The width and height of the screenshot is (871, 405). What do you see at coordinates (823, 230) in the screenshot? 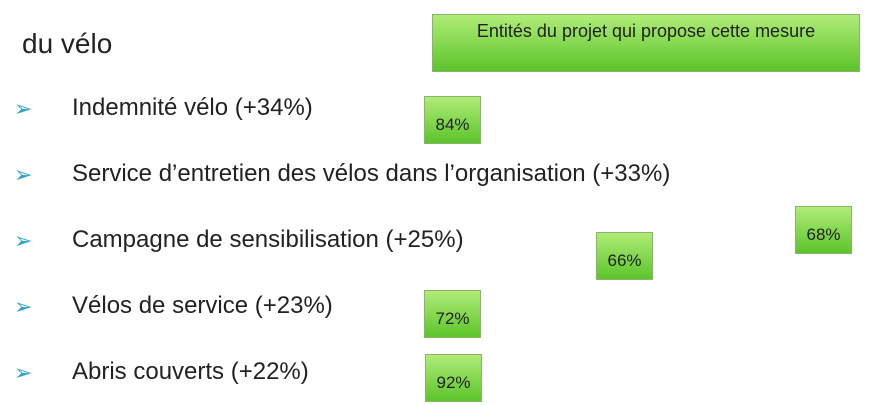
I see `percentage-badge: 68%` at bounding box center [823, 230].